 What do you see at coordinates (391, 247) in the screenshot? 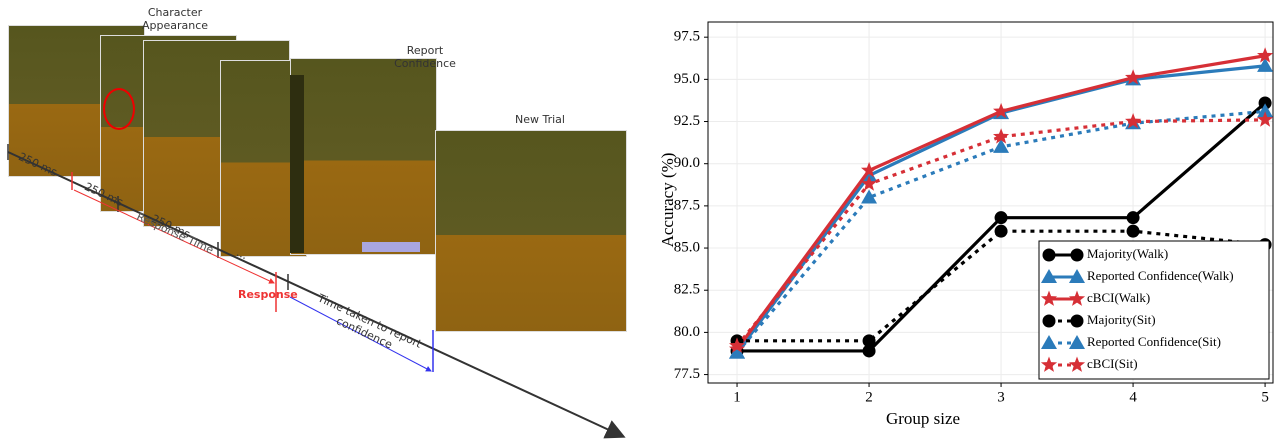
I see `confidence-slider` at bounding box center [391, 247].